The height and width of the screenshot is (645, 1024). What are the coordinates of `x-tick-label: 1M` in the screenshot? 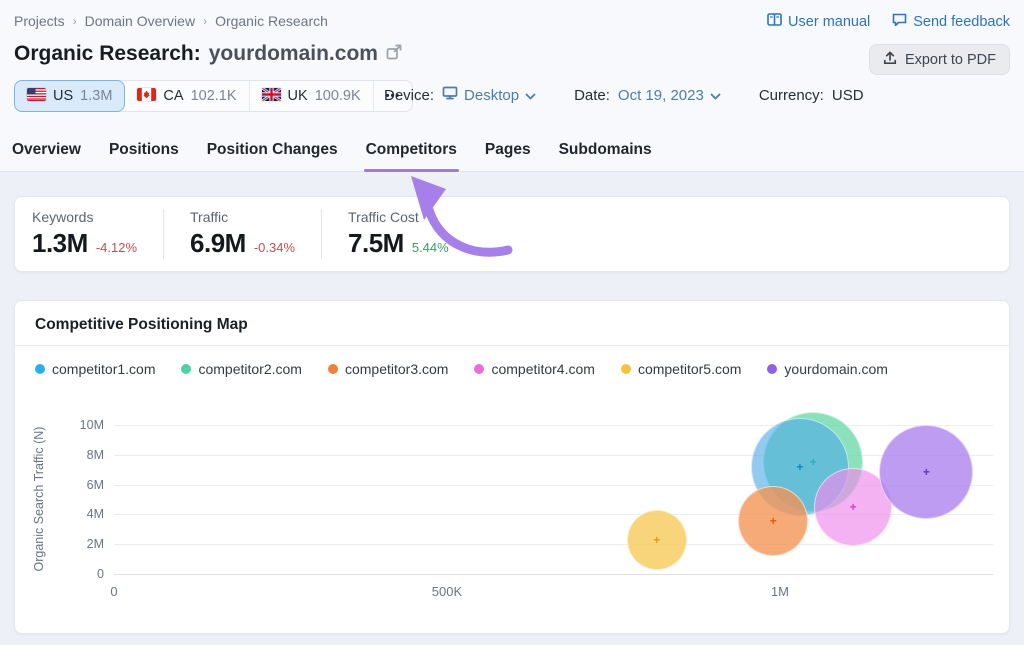 It's located at (779, 591).